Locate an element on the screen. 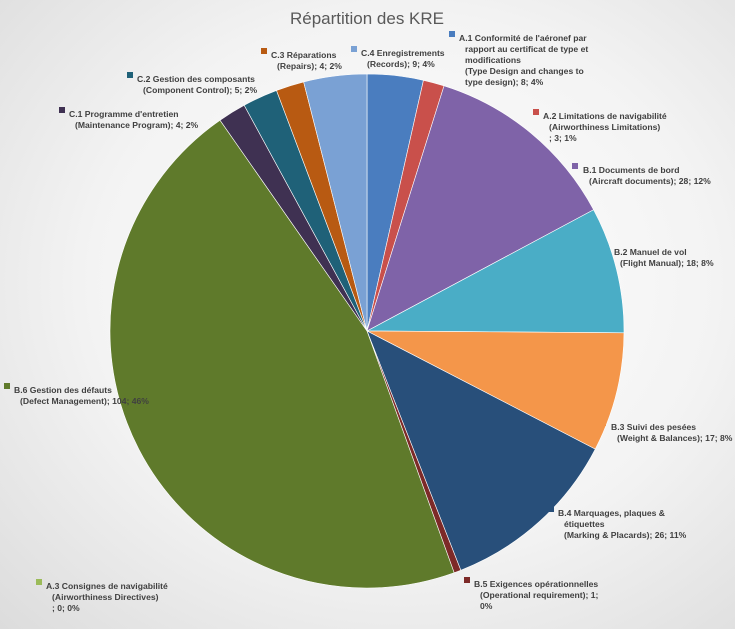 The width and height of the screenshot is (735, 629). slice-c-3-label-marker is located at coordinates (264, 51).